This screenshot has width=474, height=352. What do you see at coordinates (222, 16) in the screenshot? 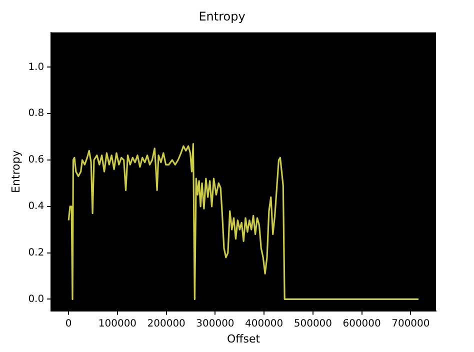
I see `chart-title: Entropy` at bounding box center [222, 16].